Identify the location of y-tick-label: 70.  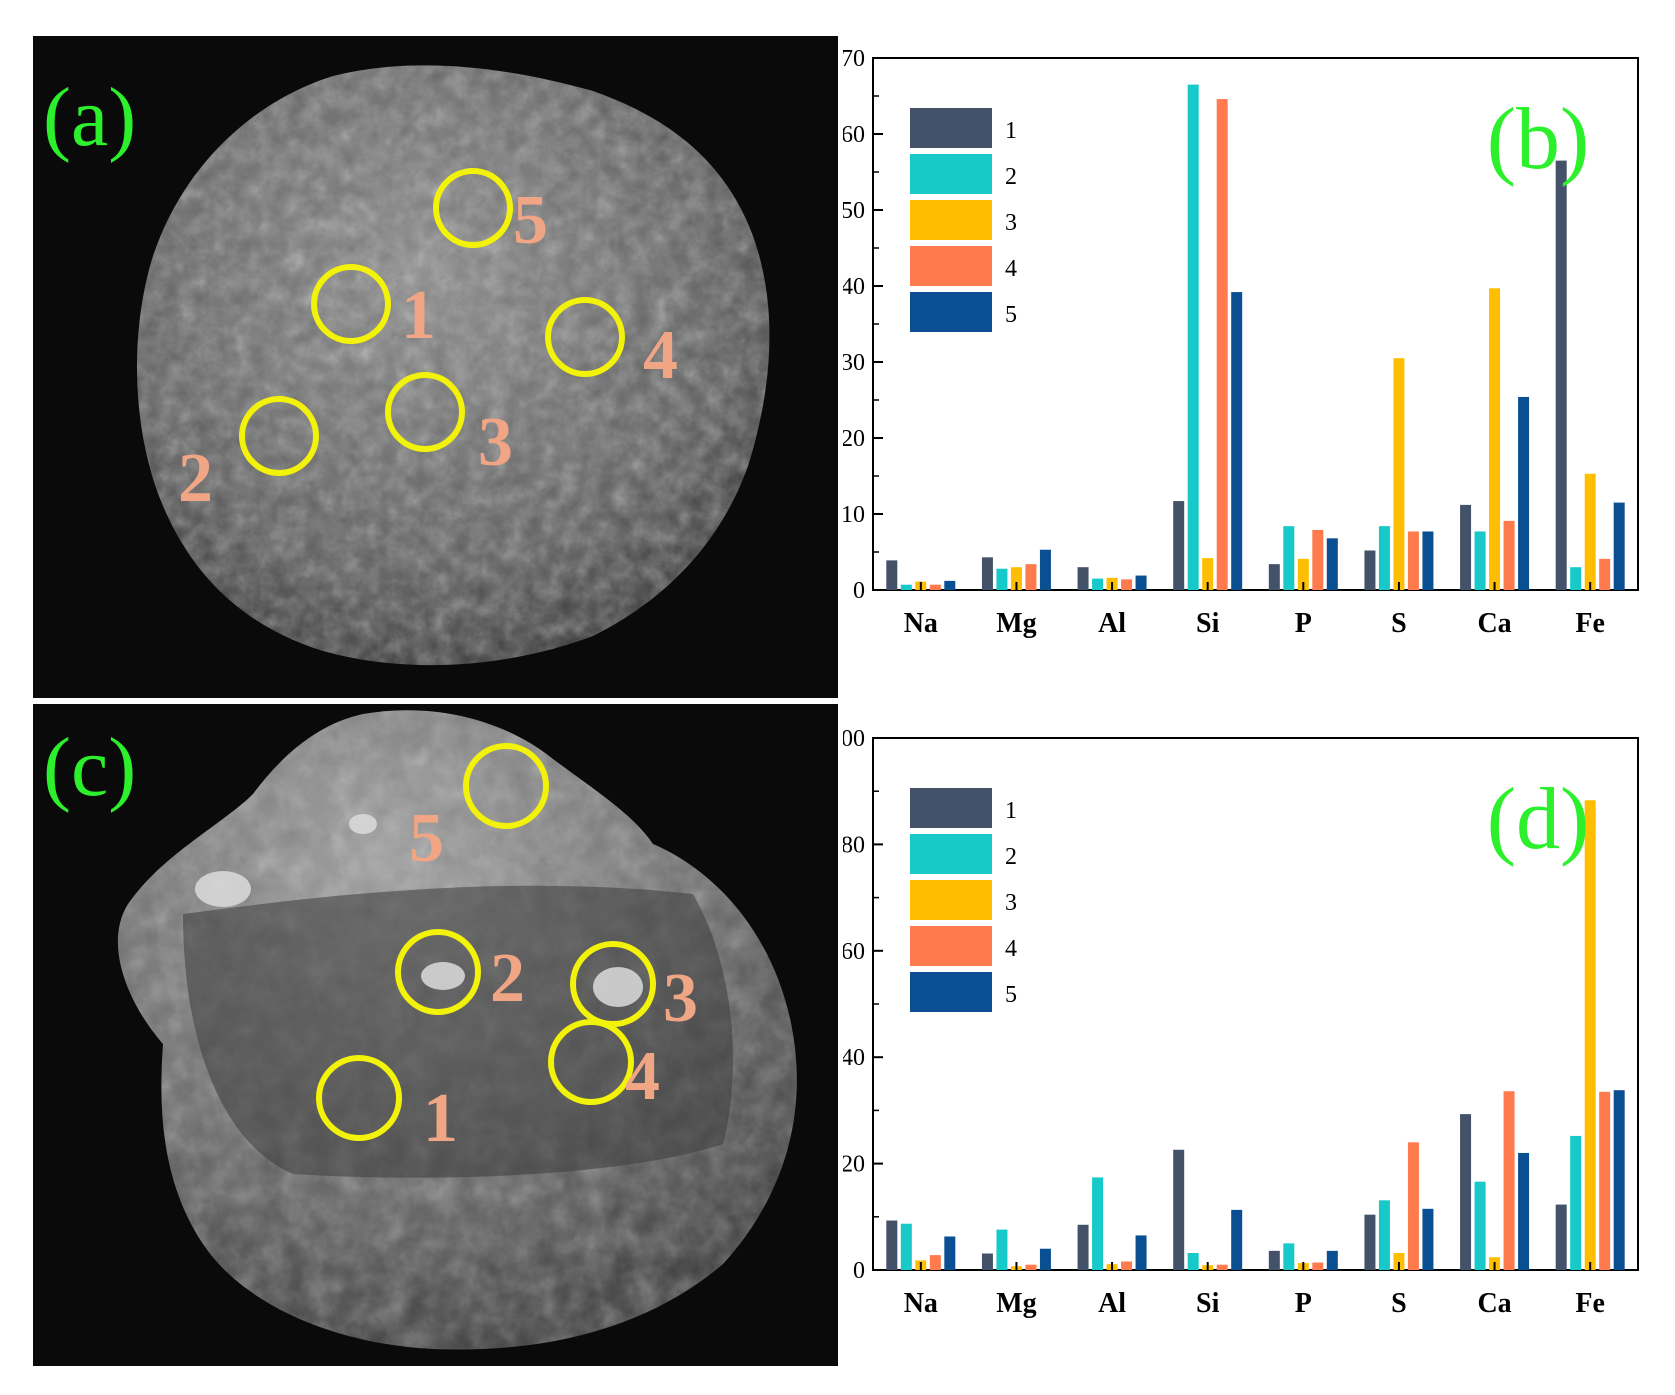
(854, 59).